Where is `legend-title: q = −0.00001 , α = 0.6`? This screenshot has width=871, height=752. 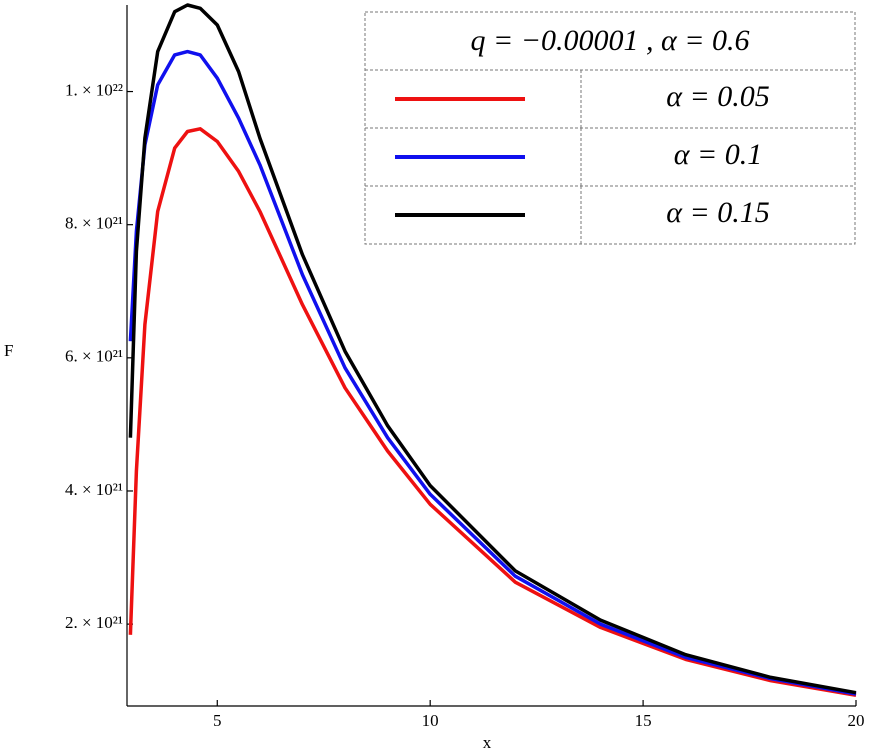 legend-title: q = −0.00001 , α = 0.6 is located at coordinates (610, 40).